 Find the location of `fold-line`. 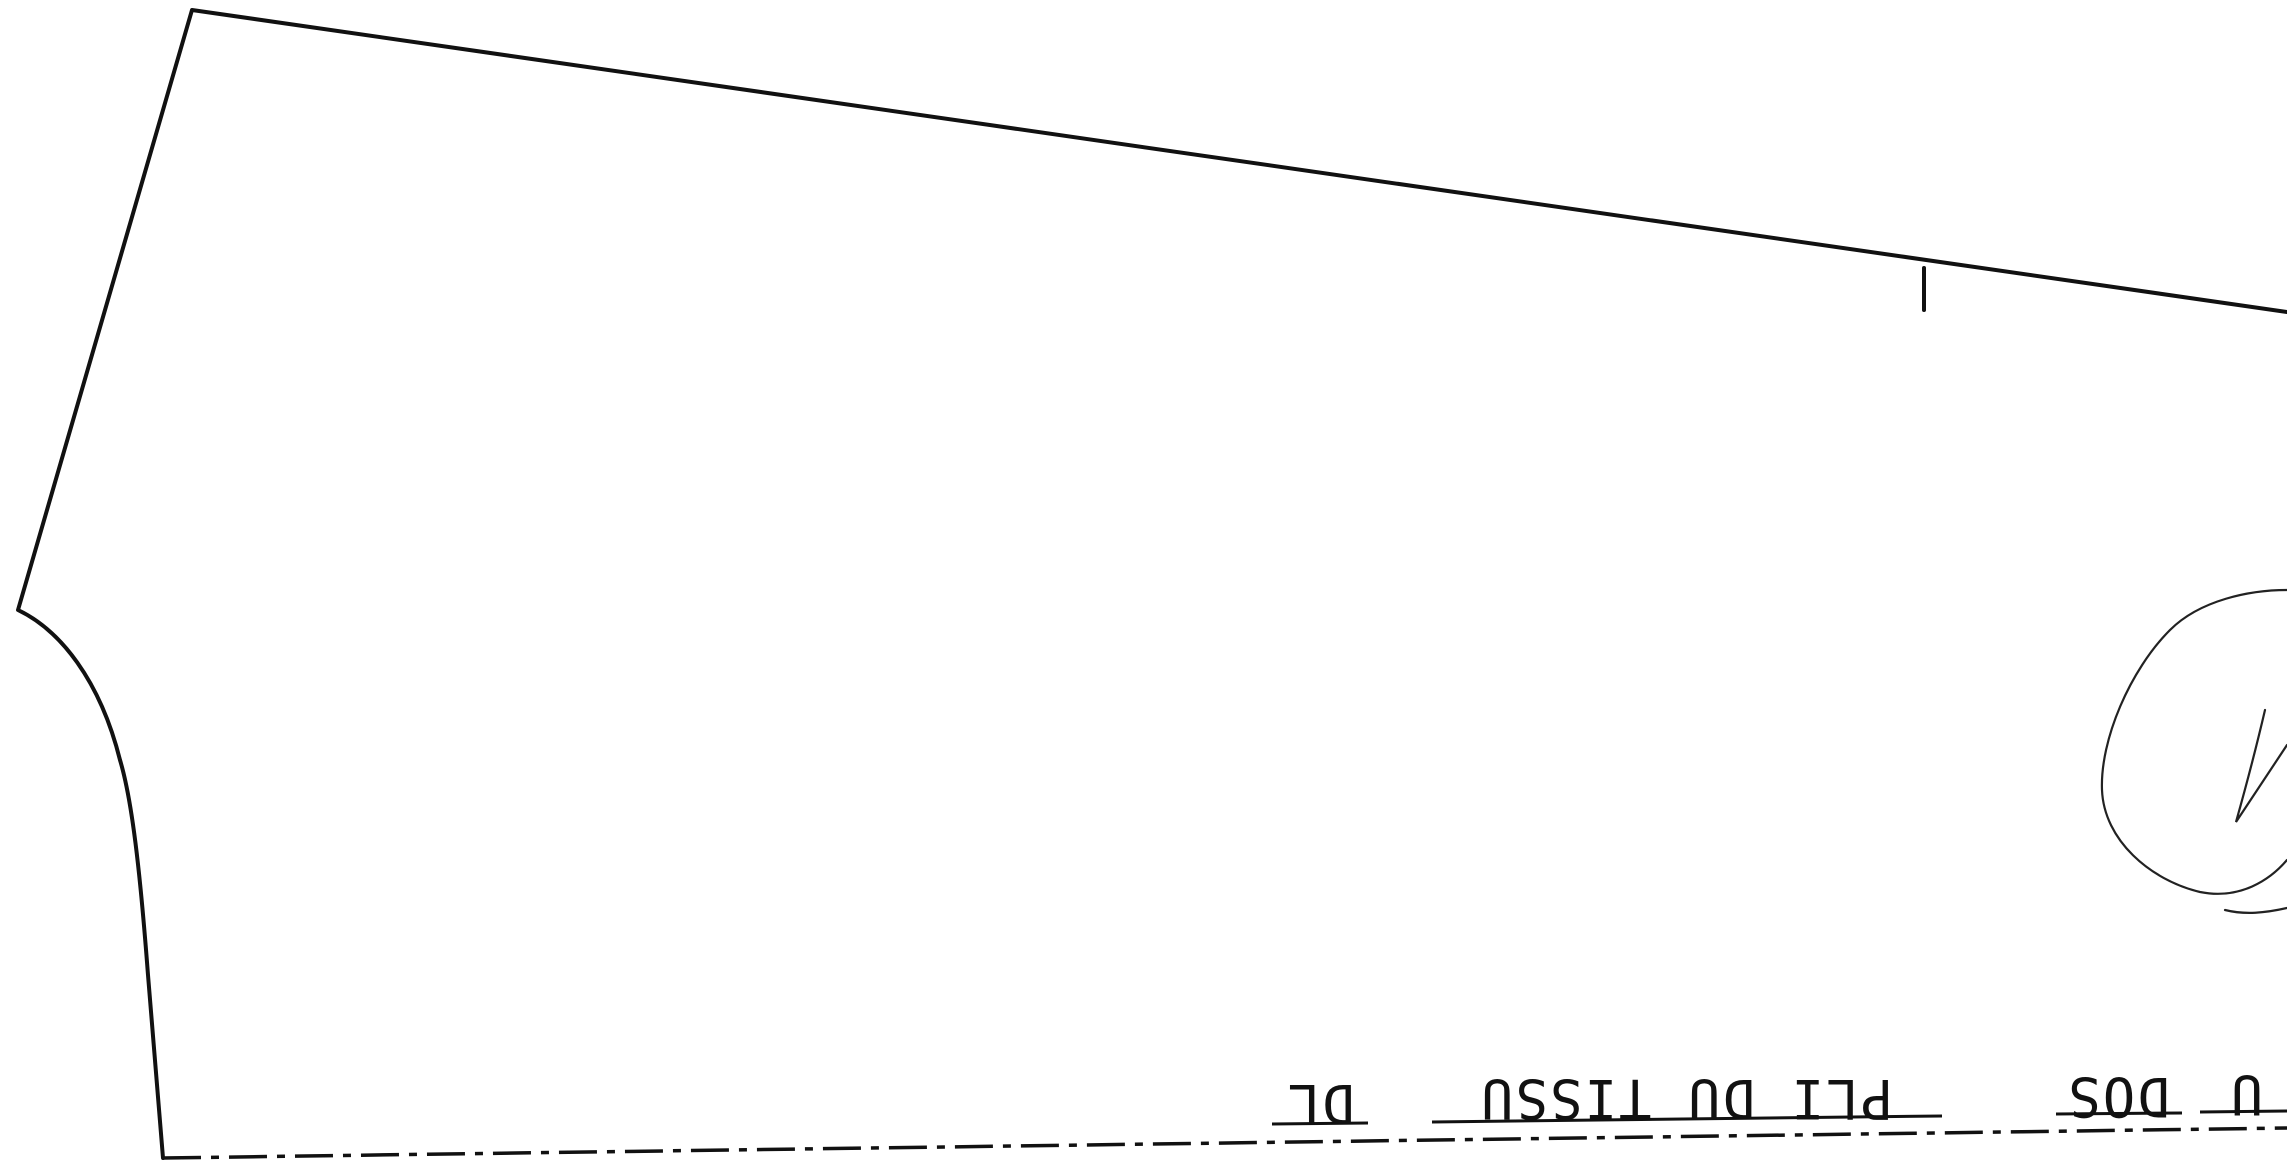

fold-line is located at coordinates (1224, 1143).